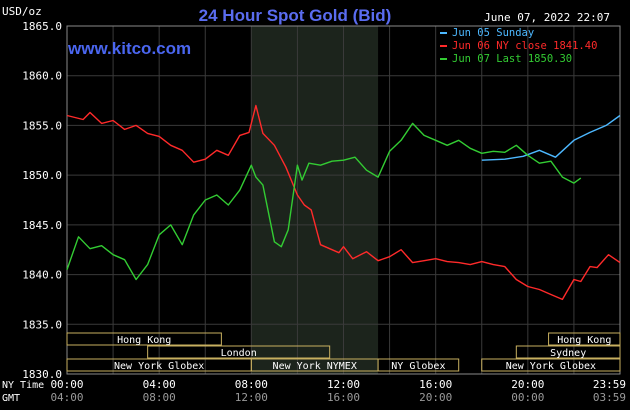  Describe the element at coordinates (42, 125) in the screenshot. I see `y-tick-label: 1855.0` at that location.